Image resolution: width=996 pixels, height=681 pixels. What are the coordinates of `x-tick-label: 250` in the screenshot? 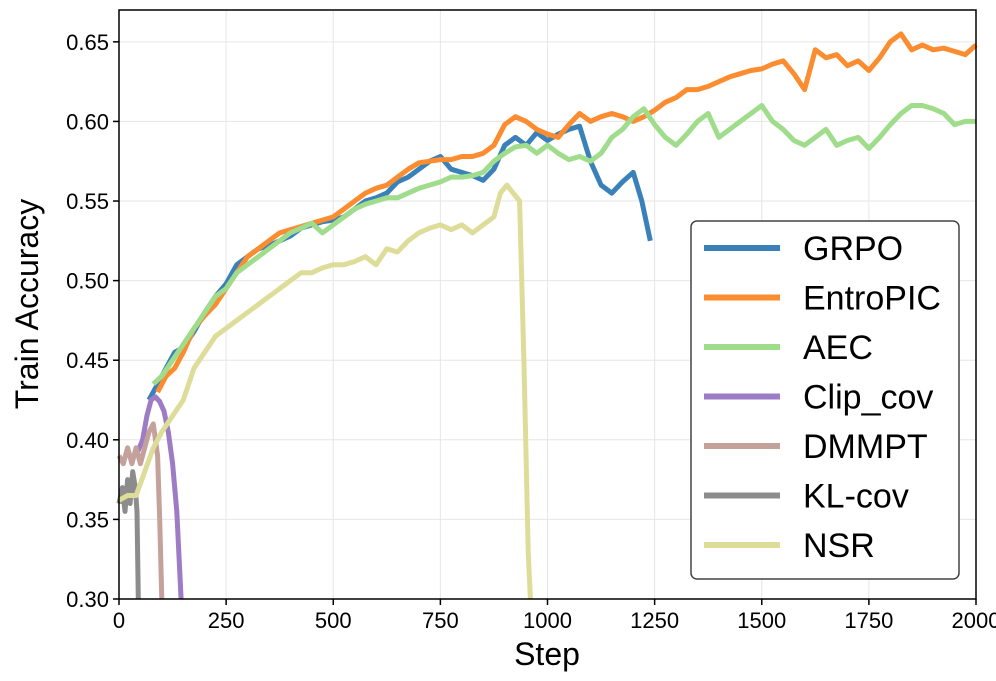 It's located at (226, 620).